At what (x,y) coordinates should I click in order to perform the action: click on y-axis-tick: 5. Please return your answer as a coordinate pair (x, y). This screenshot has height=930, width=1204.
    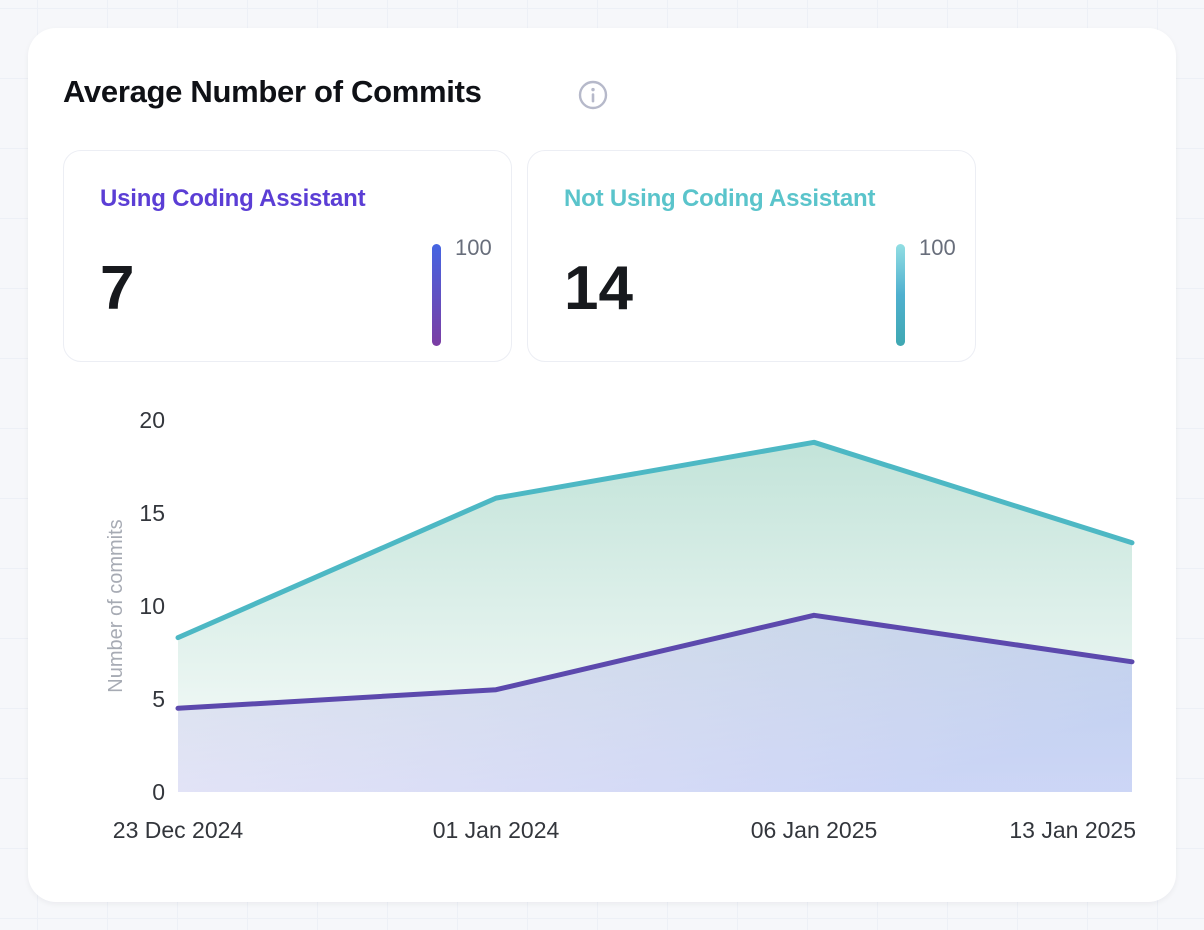
    Looking at the image, I should click on (158, 699).